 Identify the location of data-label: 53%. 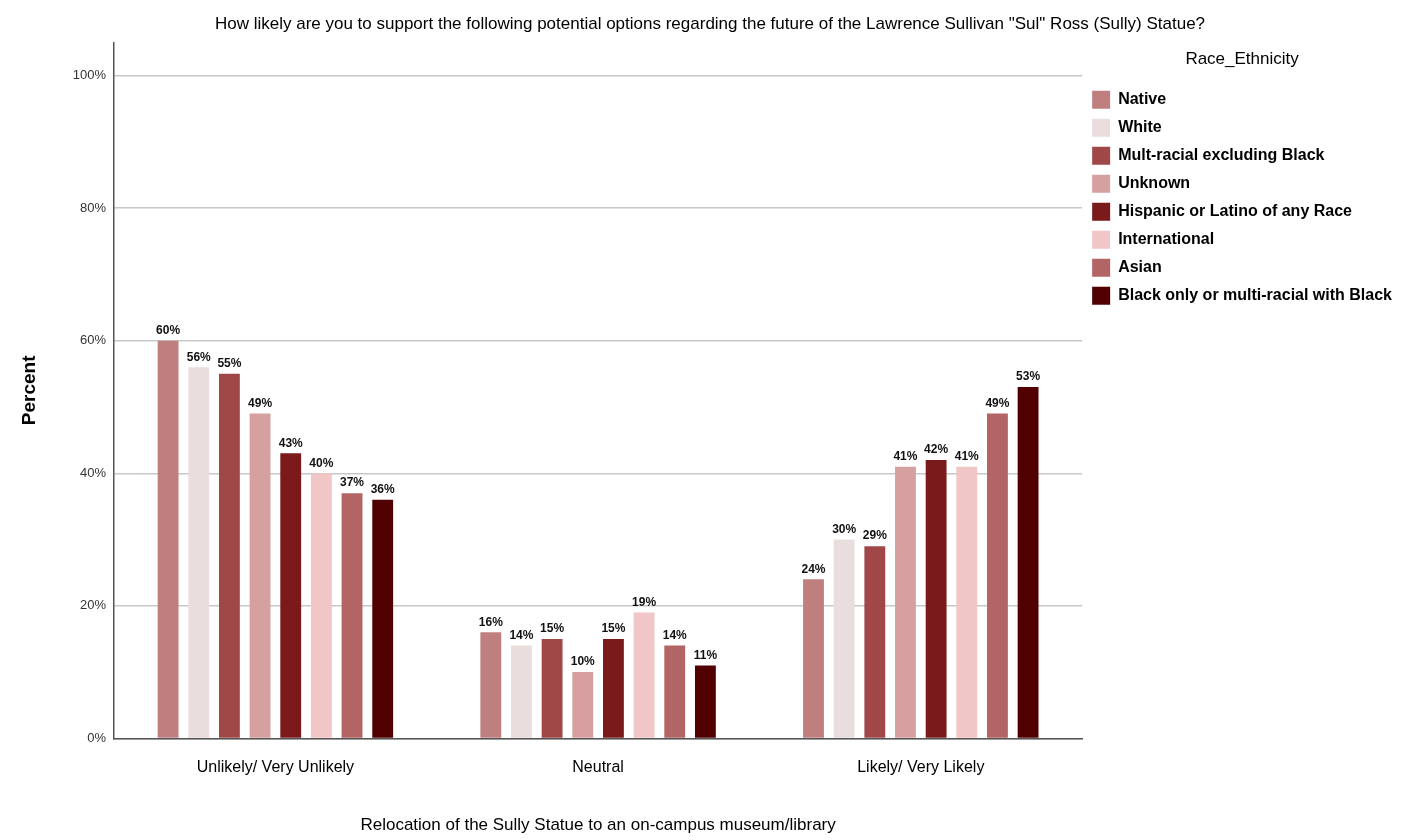
(1028, 376).